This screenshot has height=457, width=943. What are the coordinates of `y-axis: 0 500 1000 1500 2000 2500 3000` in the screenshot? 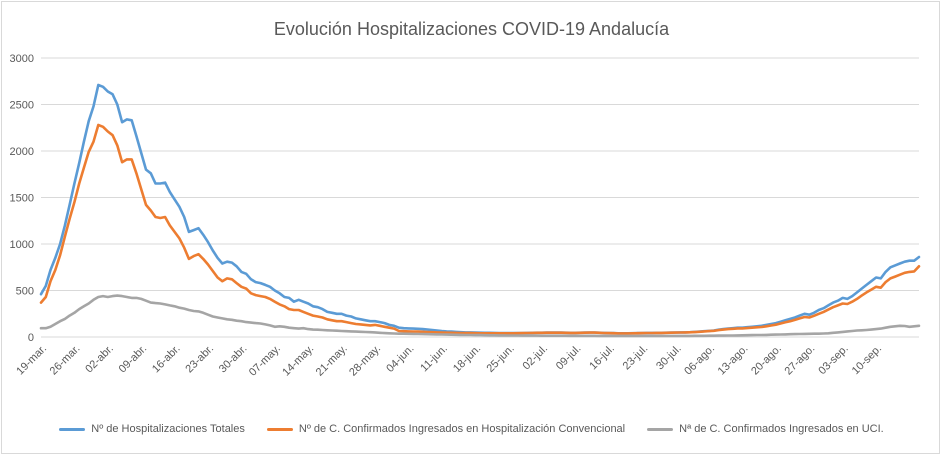 It's located at (22, 198).